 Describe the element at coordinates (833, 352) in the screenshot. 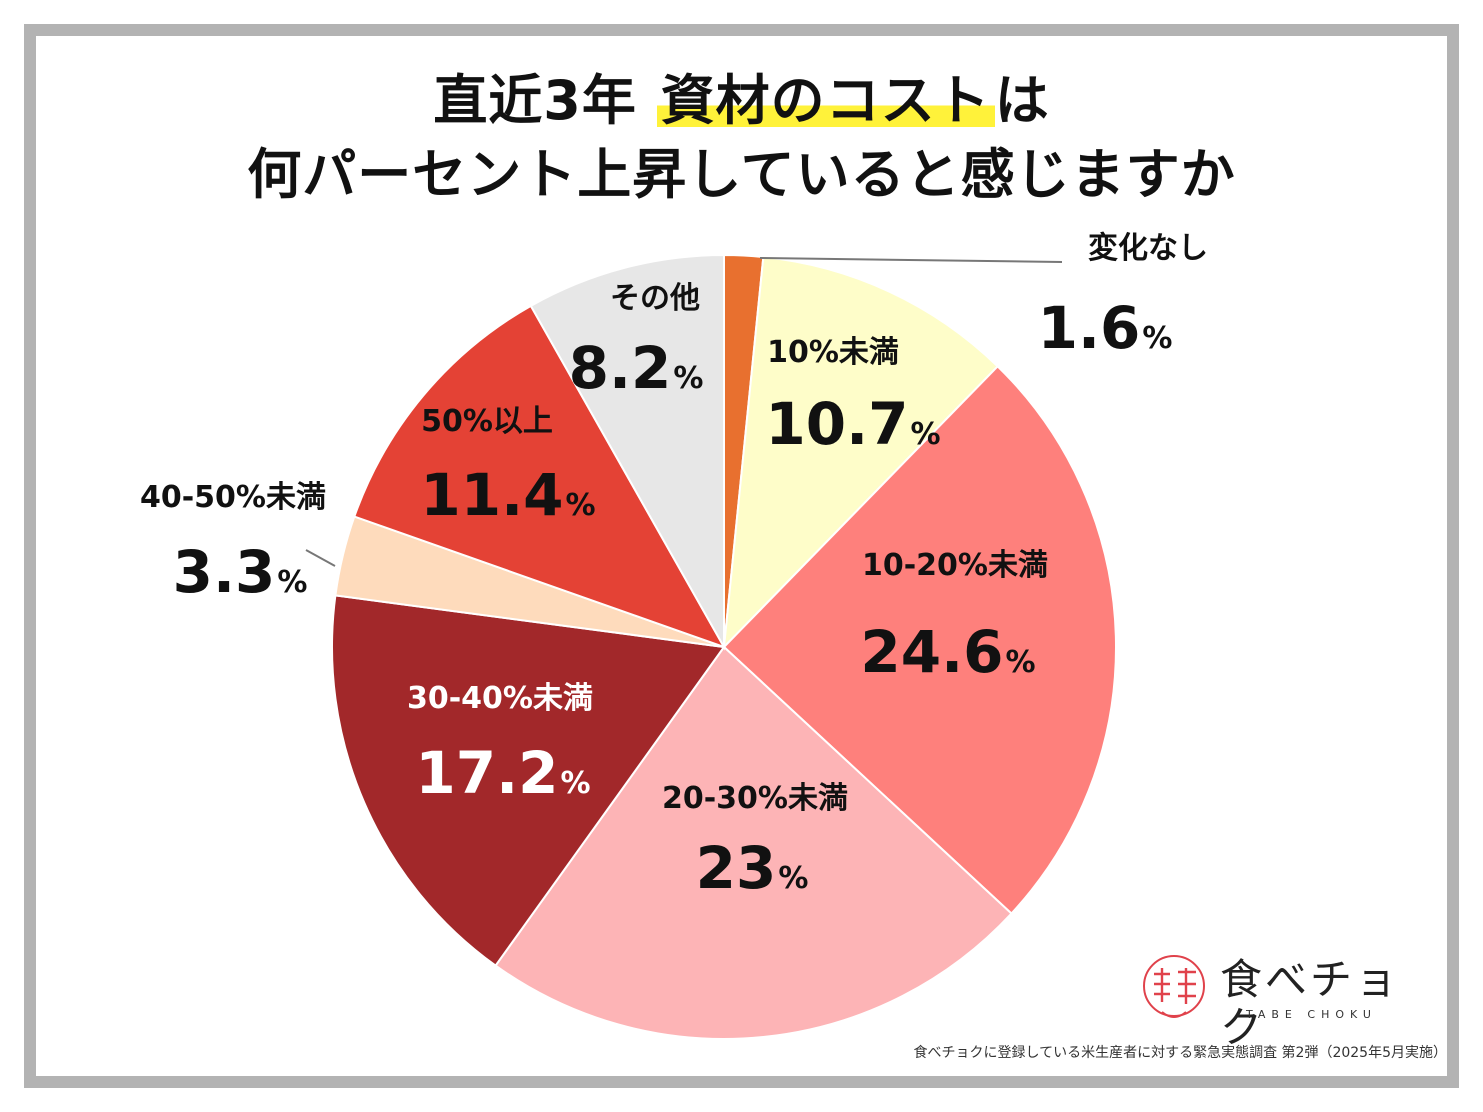

I see `slice-label: 10%未満` at that location.